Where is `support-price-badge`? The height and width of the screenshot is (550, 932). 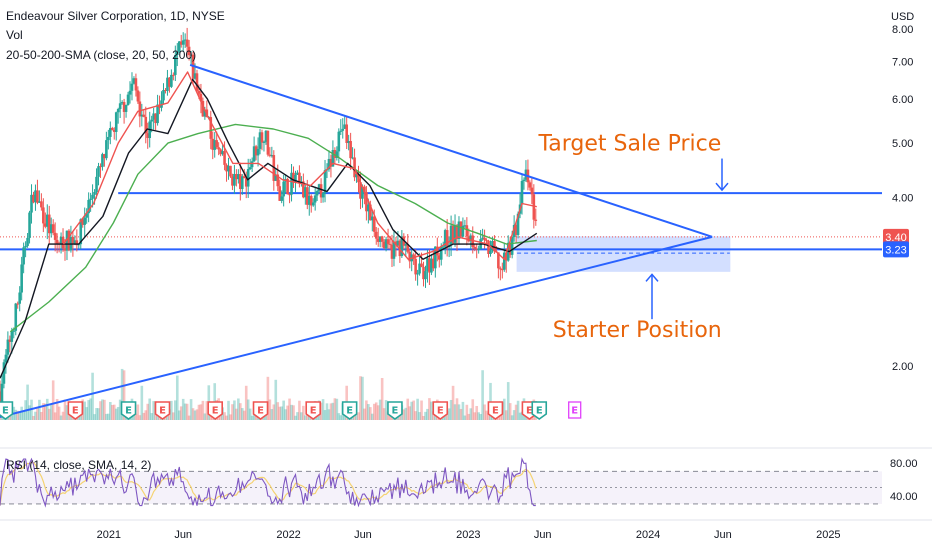
support-price-badge is located at coordinates (896, 249).